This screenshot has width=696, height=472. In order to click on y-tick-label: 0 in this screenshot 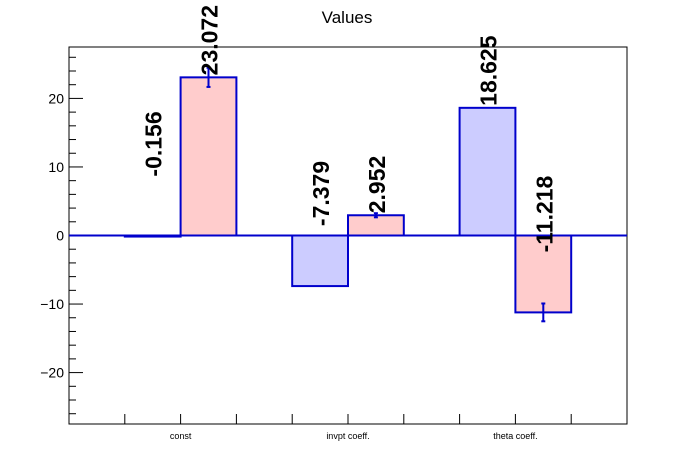, I will do `click(60, 236)`.